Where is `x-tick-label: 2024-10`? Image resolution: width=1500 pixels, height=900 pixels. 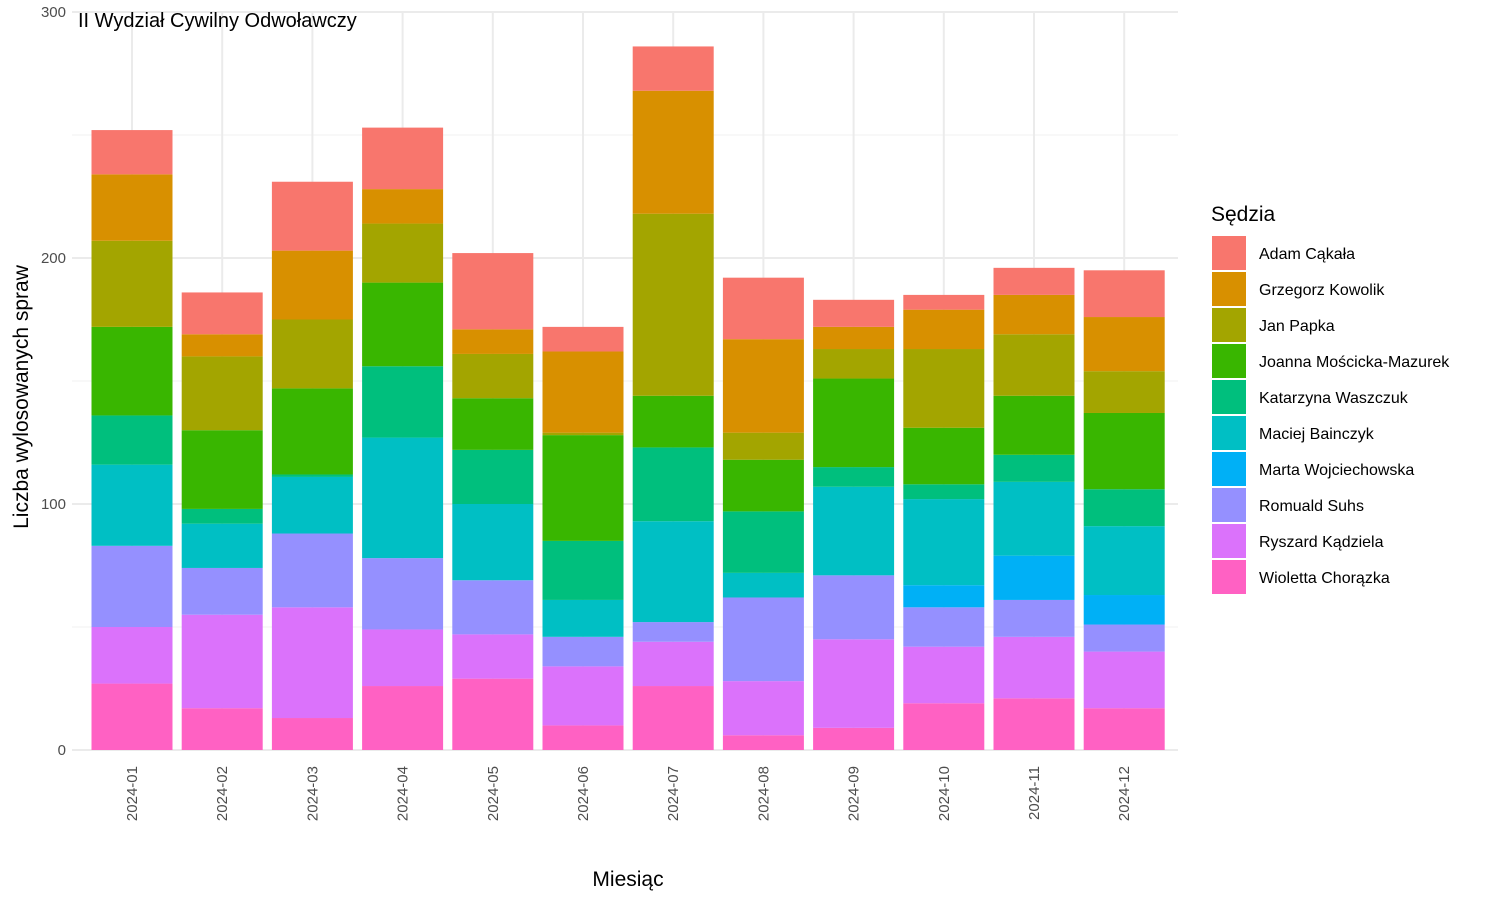
x-tick-label: 2024-10 is located at coordinates (944, 793).